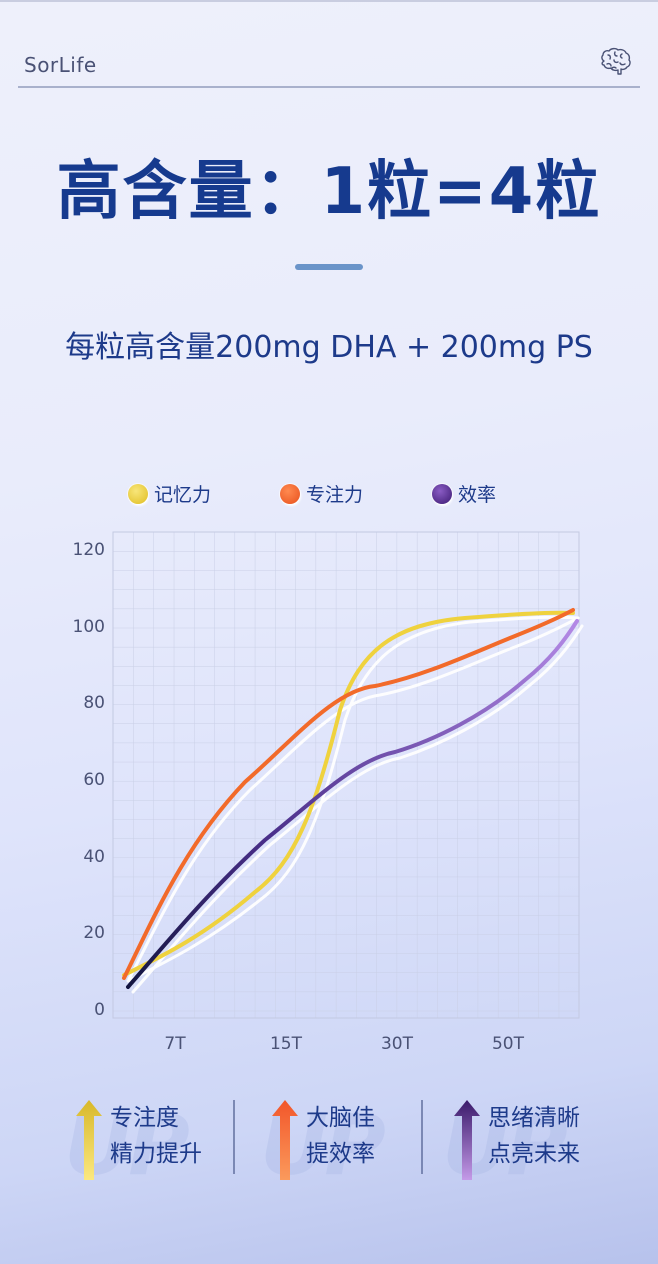  What do you see at coordinates (156, 1154) in the screenshot?
I see `feature-line2: 精力提升` at bounding box center [156, 1154].